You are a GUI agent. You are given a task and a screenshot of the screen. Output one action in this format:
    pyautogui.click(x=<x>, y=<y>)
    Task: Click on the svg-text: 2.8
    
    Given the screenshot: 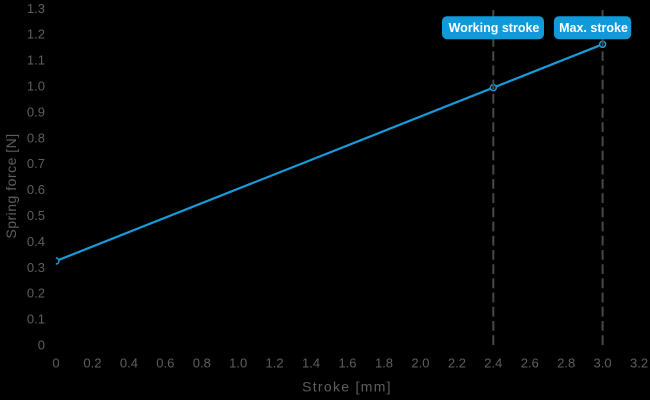 What is the action you would take?
    pyautogui.click(x=566, y=363)
    